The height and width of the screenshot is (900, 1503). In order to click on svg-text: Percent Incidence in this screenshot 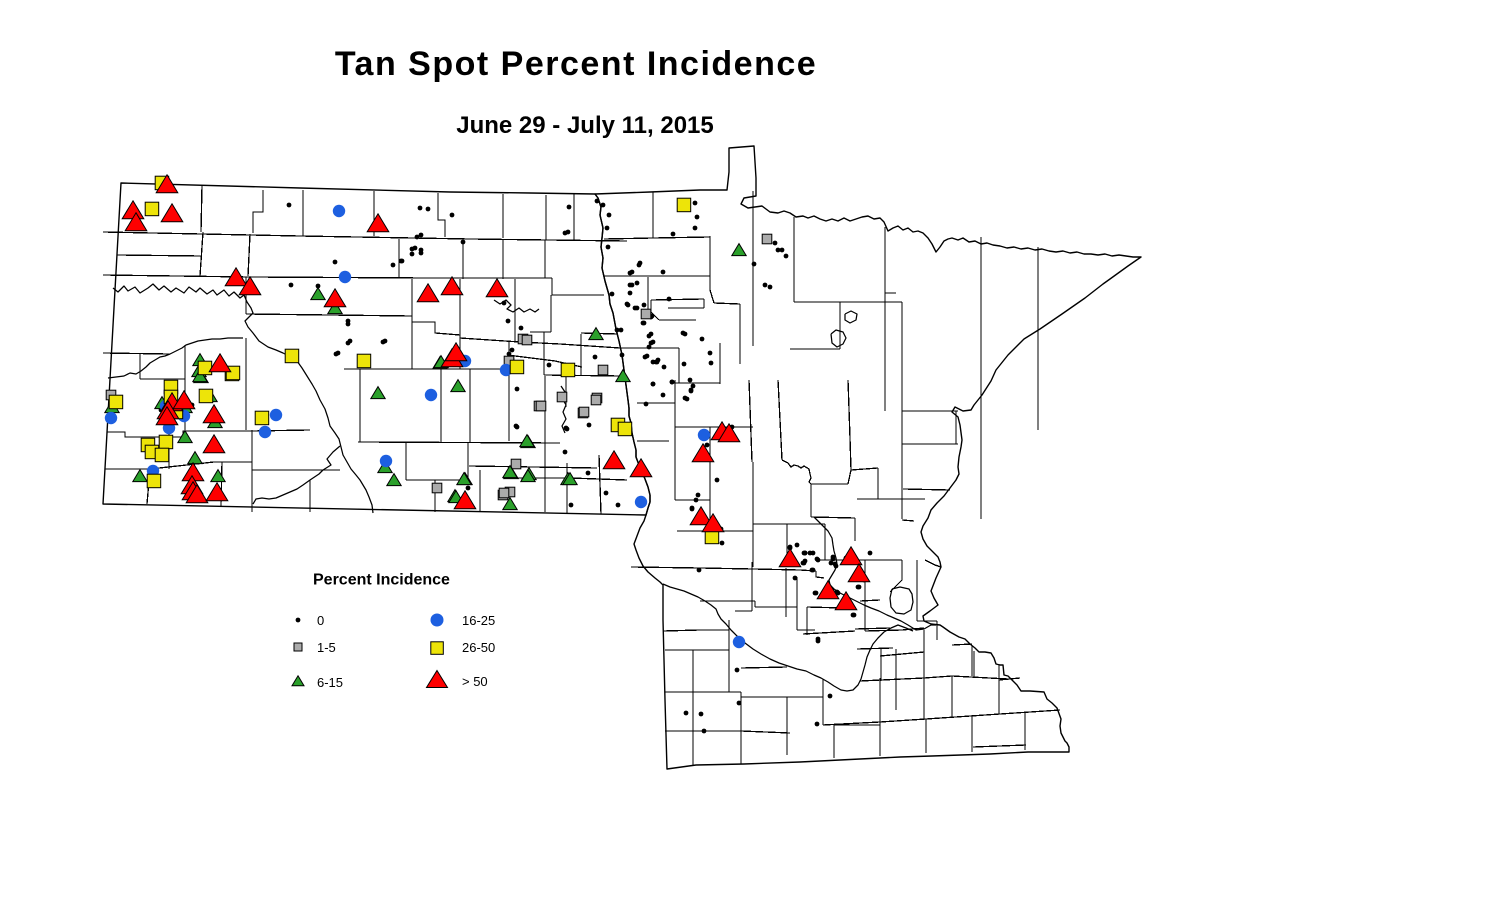, I will do `click(381, 580)`.